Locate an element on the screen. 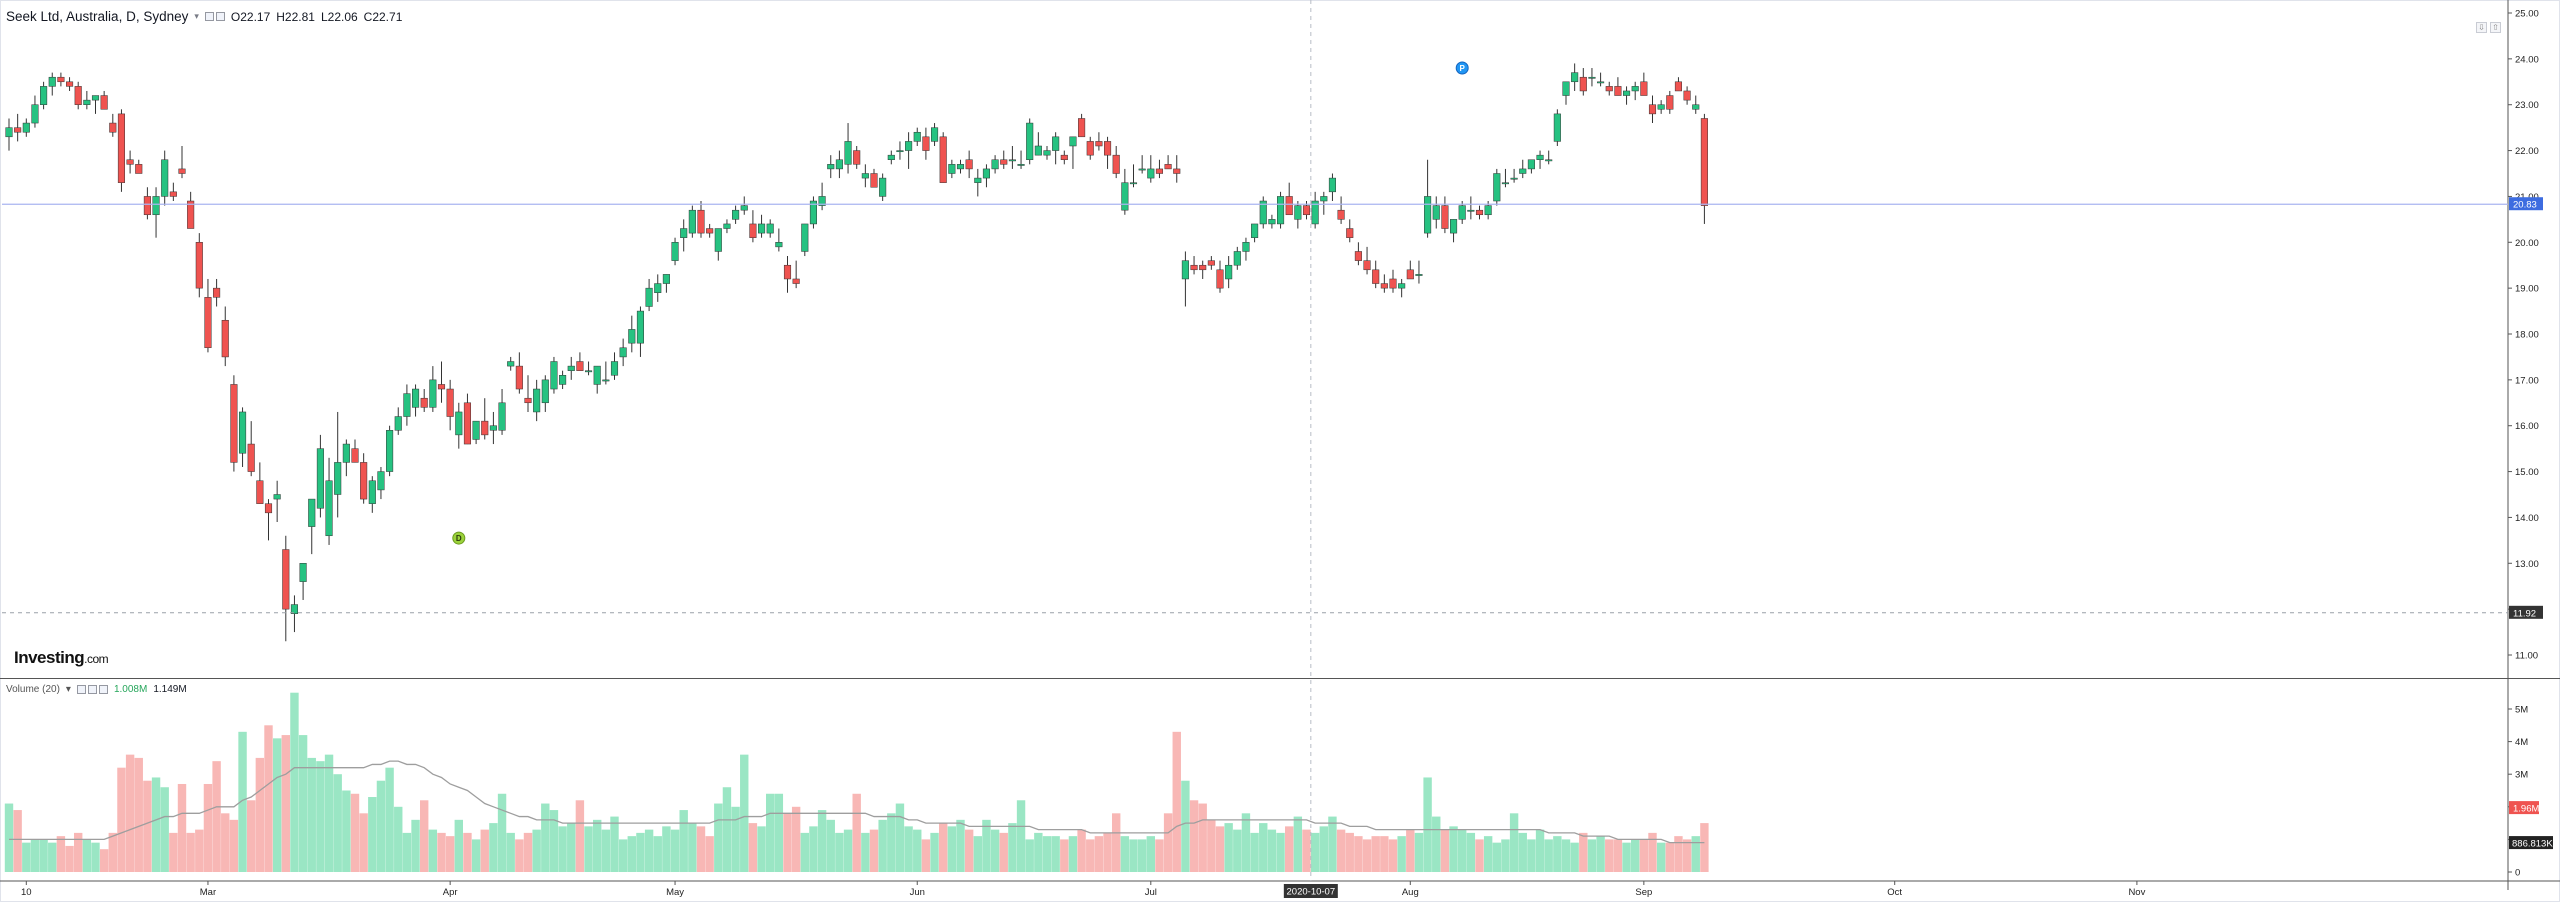  price-tick-label: 19.00 is located at coordinates (2527, 289).